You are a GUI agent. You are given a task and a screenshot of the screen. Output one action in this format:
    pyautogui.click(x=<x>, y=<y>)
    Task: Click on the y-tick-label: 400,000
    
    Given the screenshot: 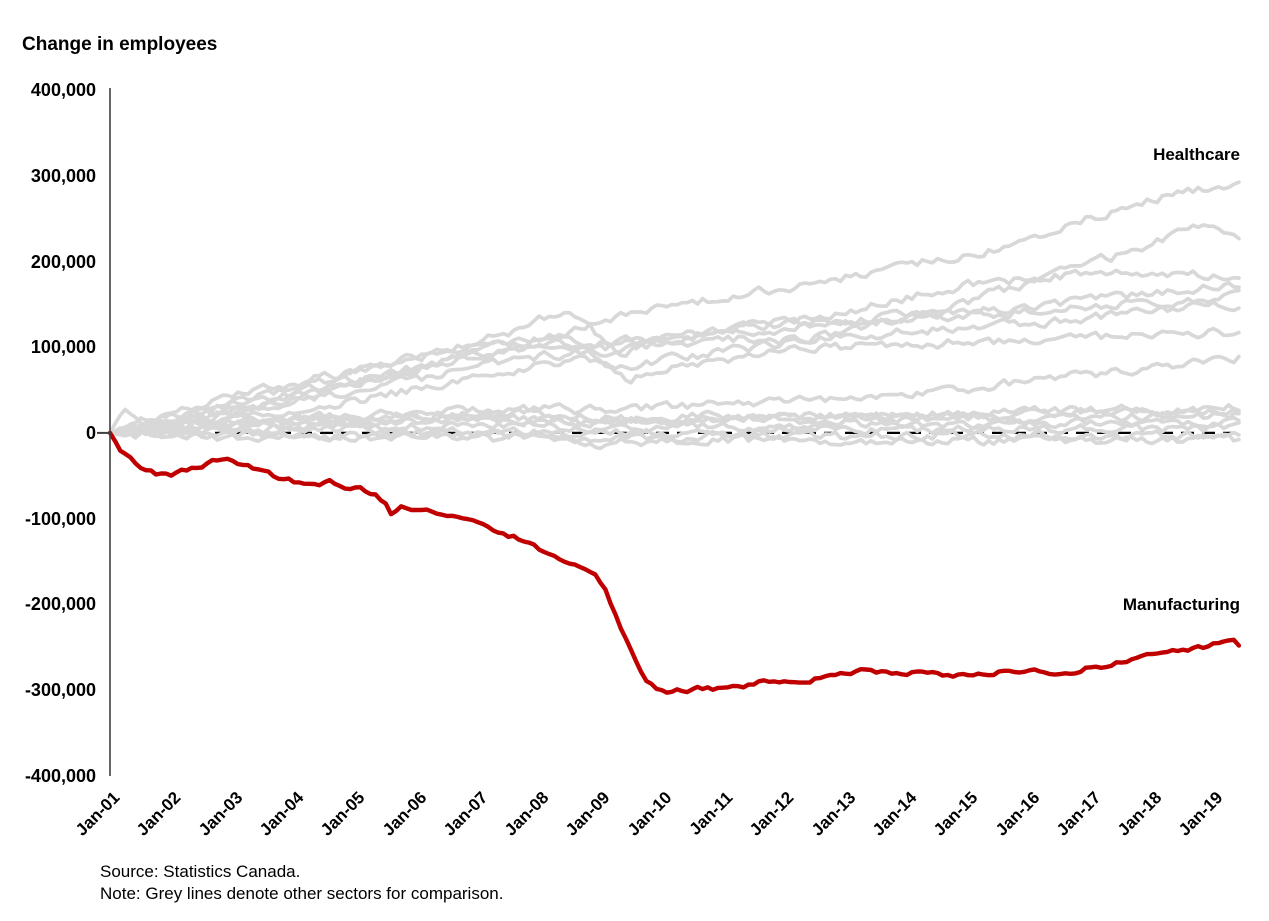 What is the action you would take?
    pyautogui.click(x=63, y=90)
    